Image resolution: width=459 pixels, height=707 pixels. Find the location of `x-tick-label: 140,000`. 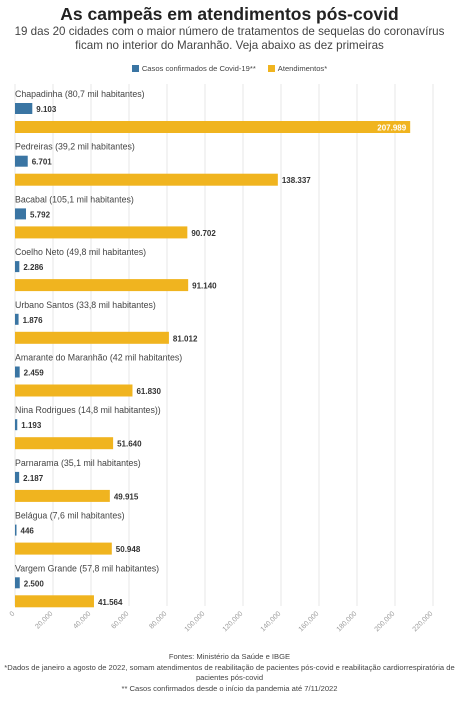

x-tick-label: 140,000 is located at coordinates (271, 621).